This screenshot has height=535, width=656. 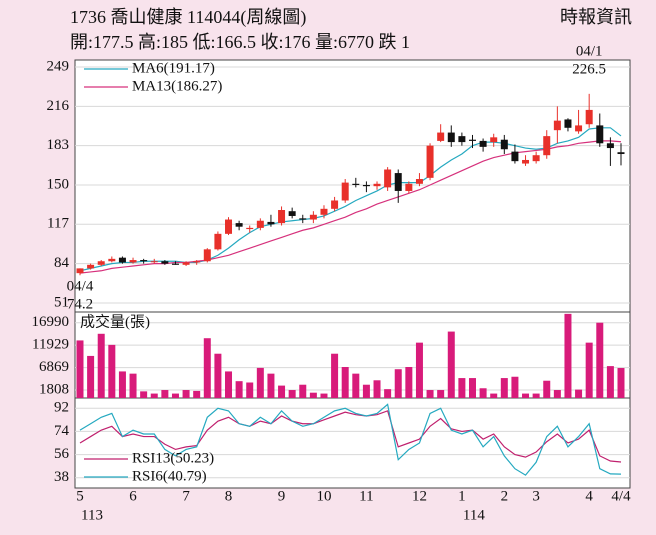 I want to click on annotation-value: 226.5, so click(x=589, y=69).